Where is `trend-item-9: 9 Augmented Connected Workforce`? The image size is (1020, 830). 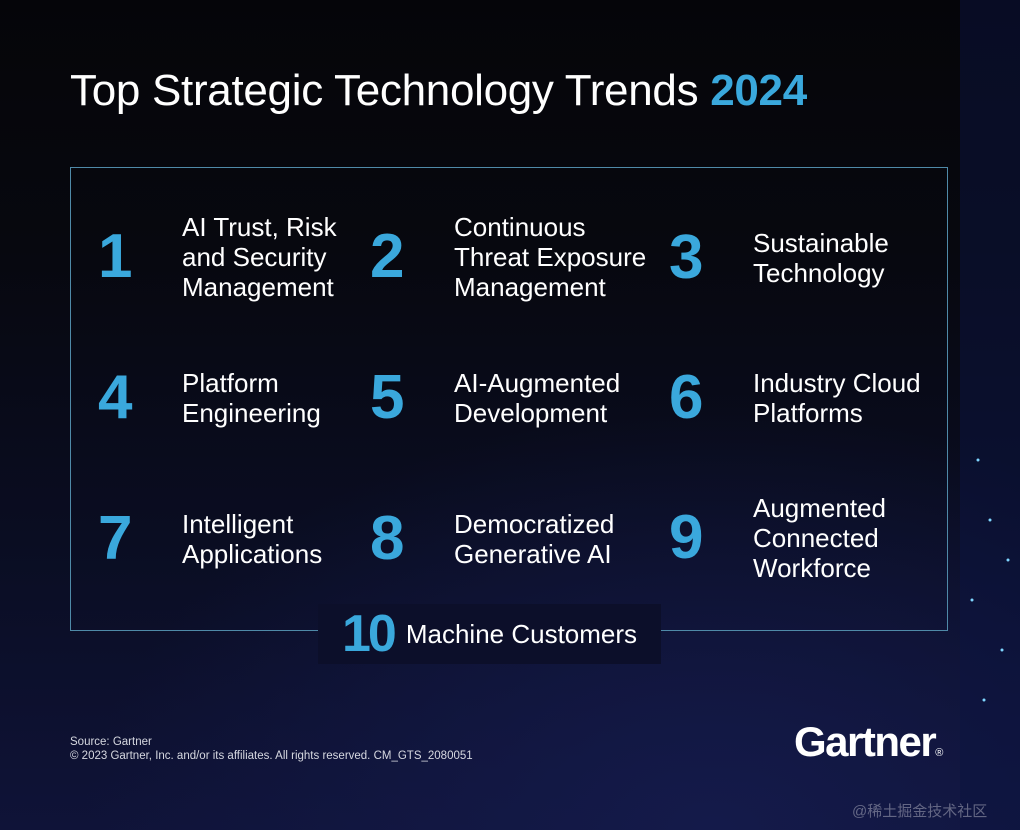
trend-item-9: 9 Augmented Connected Workforce is located at coordinates (777, 538).